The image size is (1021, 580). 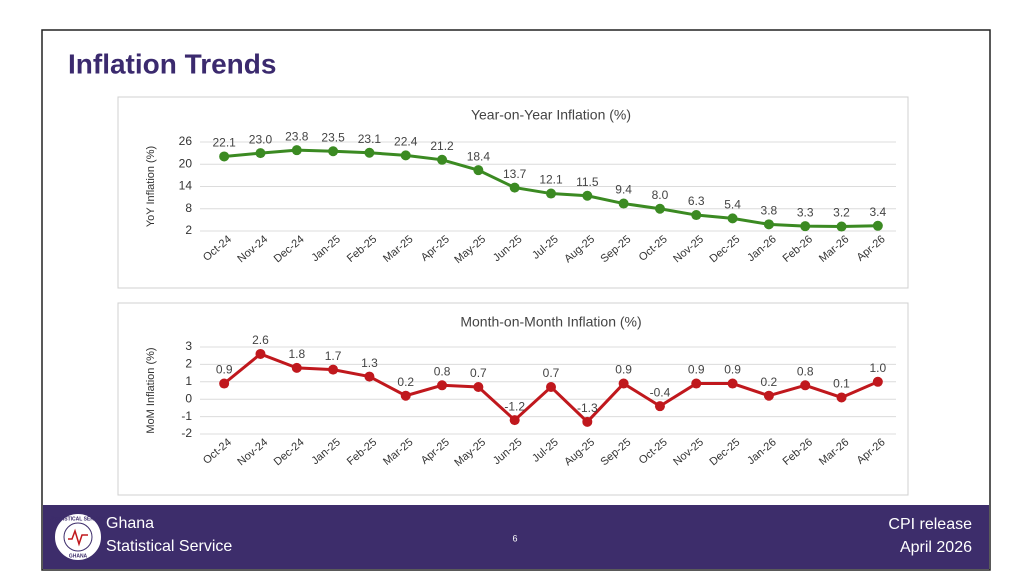 I want to click on data-label: 2.6, so click(x=260, y=340).